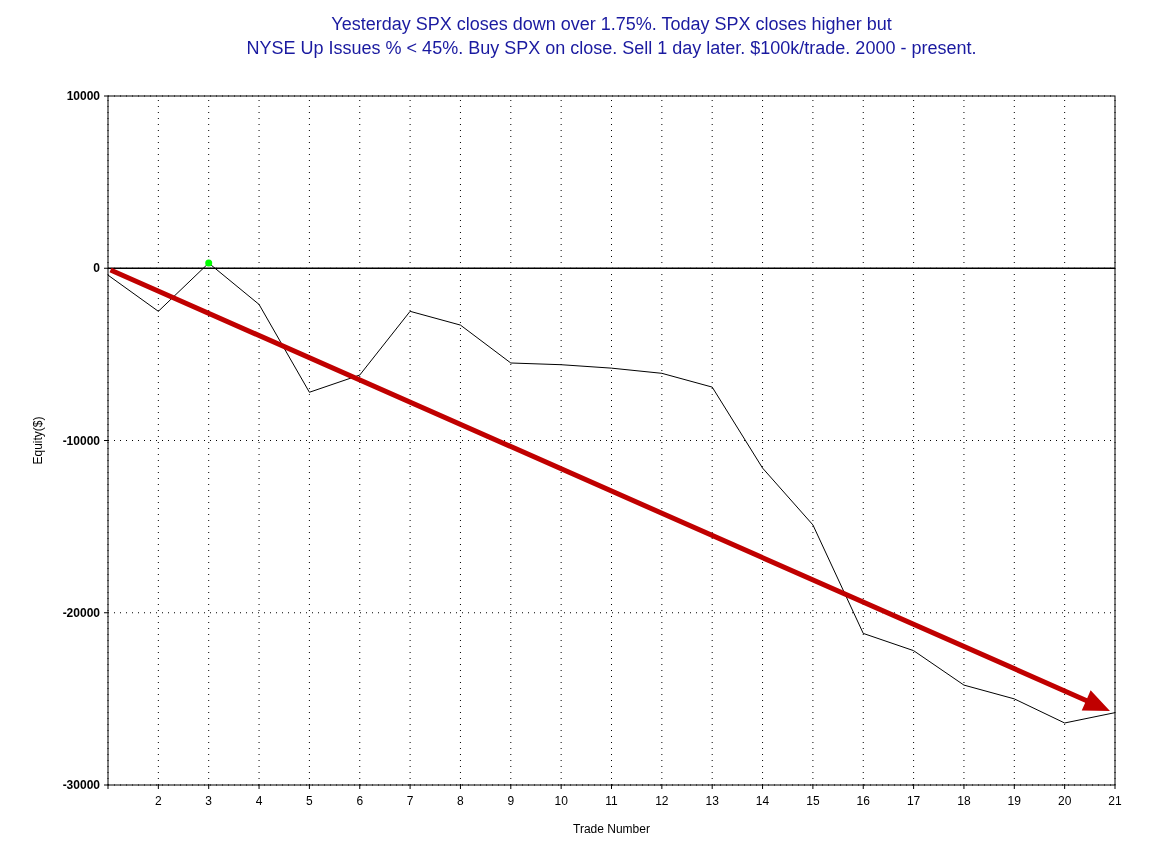  I want to click on y-axis-title: Equity($), so click(38, 440).